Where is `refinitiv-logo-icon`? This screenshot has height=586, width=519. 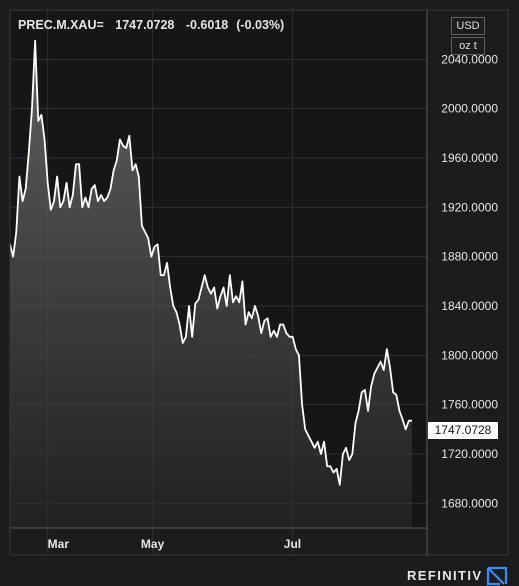 refinitiv-logo-icon is located at coordinates (497, 576).